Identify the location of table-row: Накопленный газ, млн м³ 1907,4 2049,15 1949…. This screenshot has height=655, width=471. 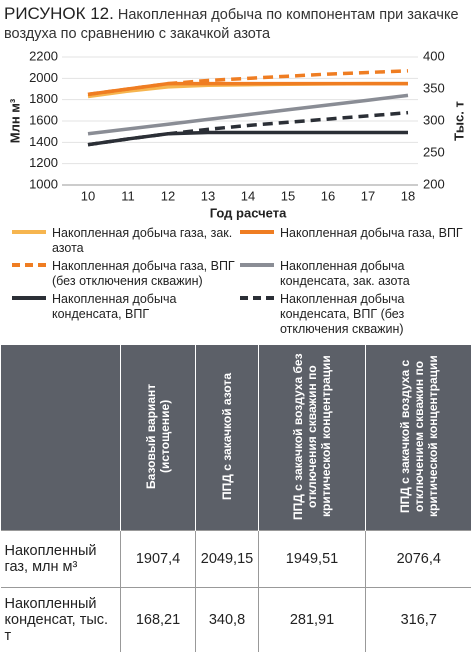
(235, 559).